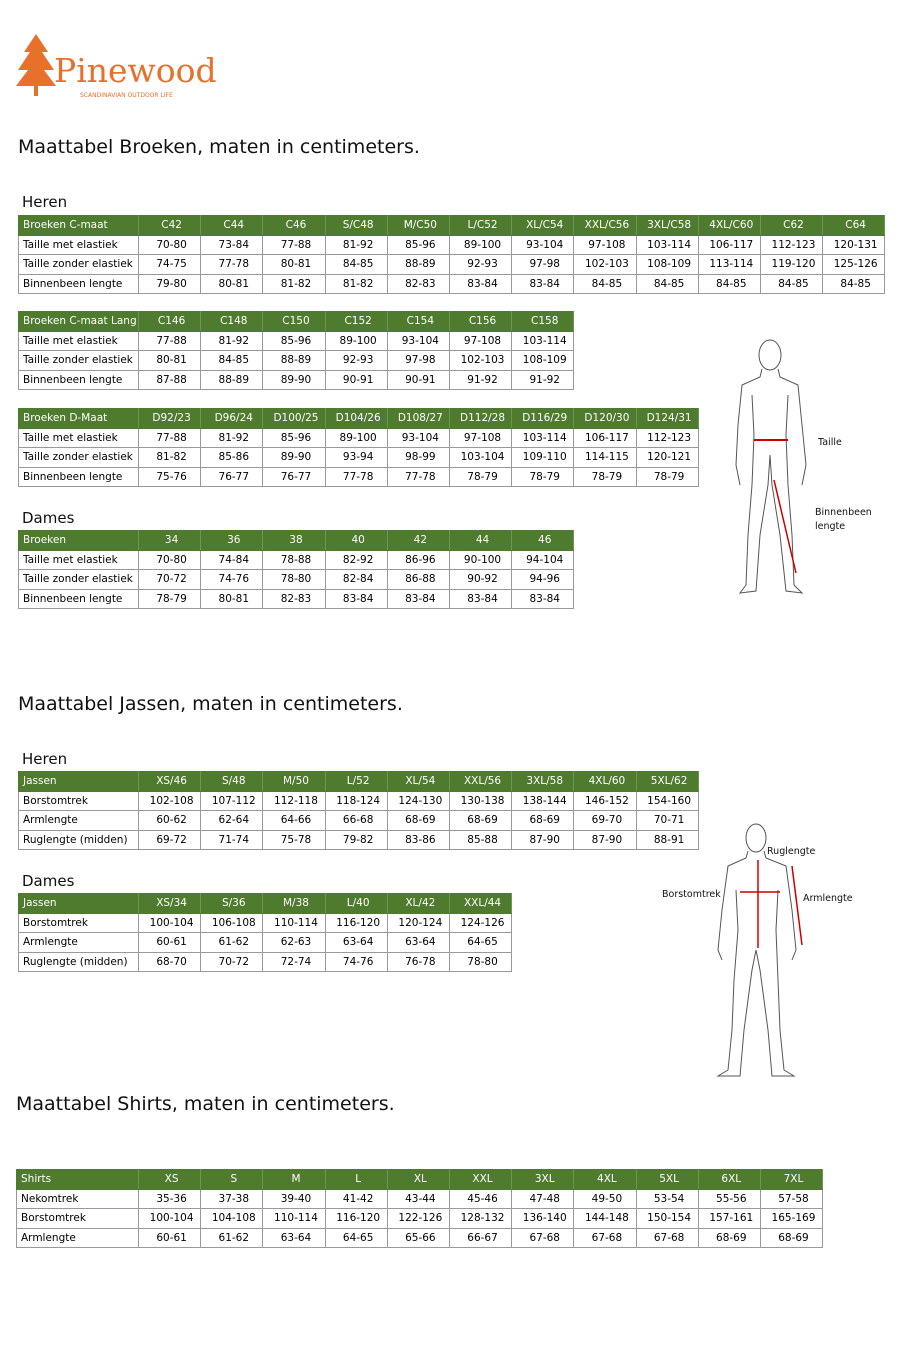 The height and width of the screenshot is (1364, 900). Describe the element at coordinates (543, 1237) in the screenshot. I see `measure-cell: 67-68` at that location.